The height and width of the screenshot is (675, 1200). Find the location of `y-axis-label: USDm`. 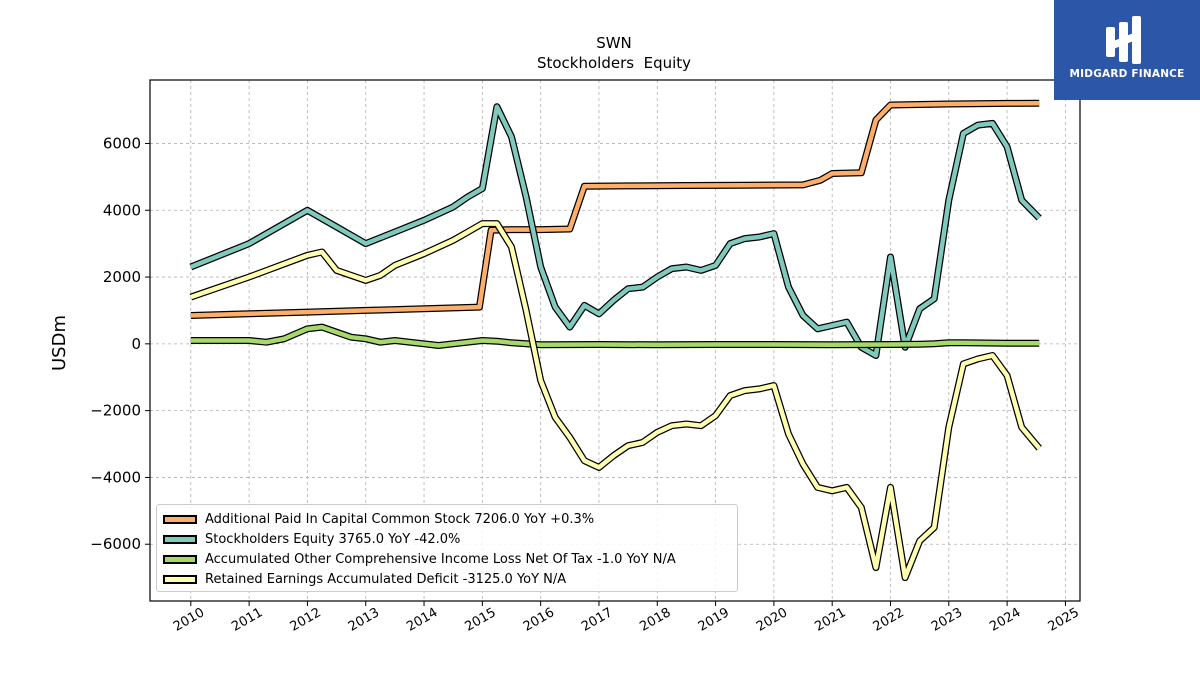

y-axis-label: USDm is located at coordinates (59, 343).